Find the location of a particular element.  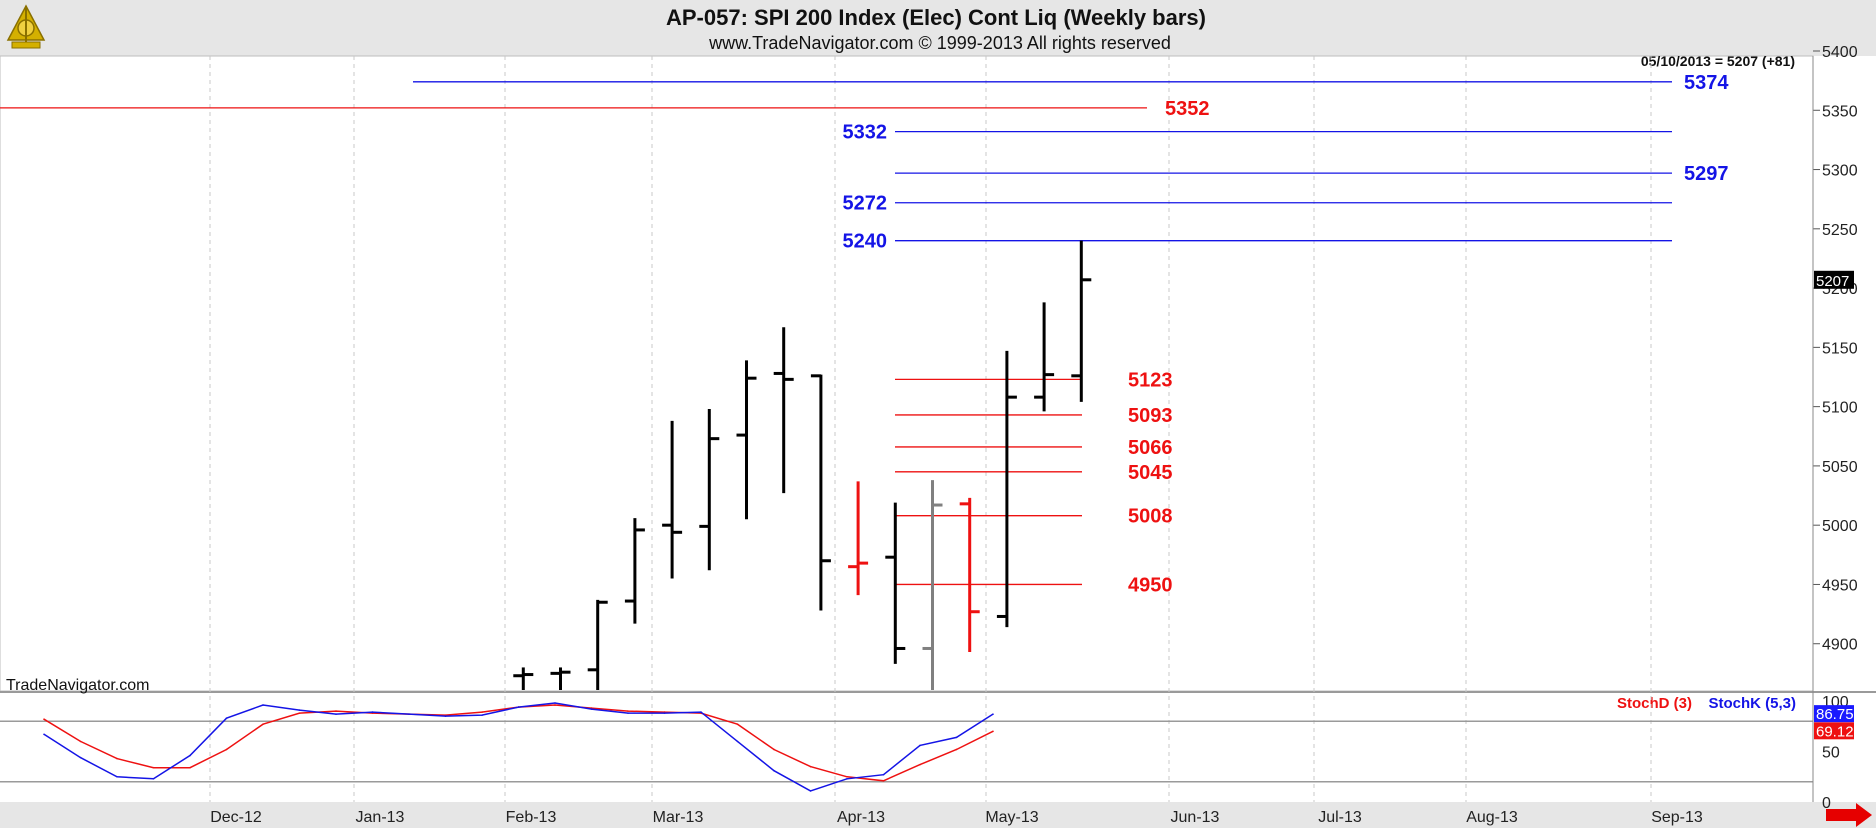

level-label-5374: 5374 is located at coordinates (1706, 83).